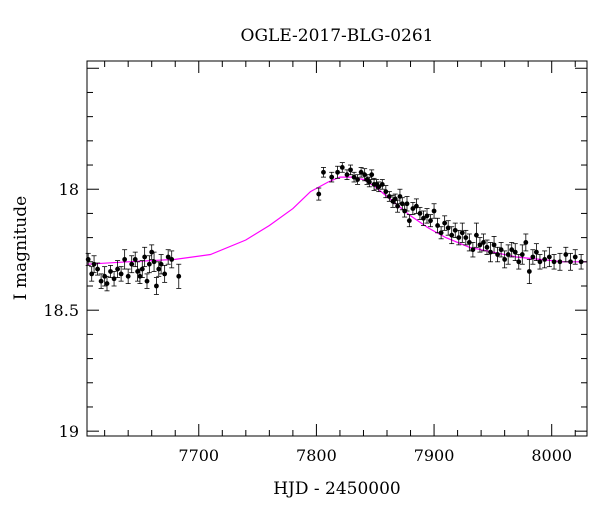 Image resolution: width=600 pixels, height=512 pixels. What do you see at coordinates (337, 489) in the screenshot?
I see `x-axis-label: HJD - 2450000` at bounding box center [337, 489].